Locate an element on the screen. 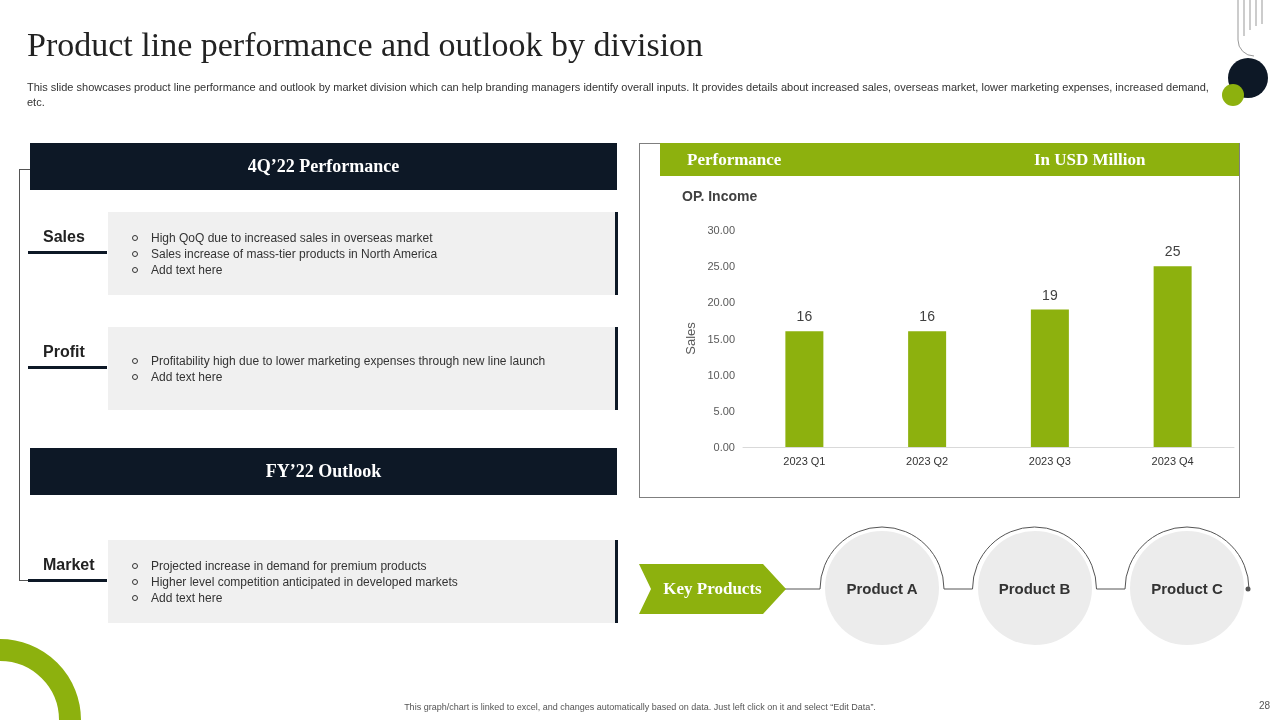 The width and height of the screenshot is (1280, 720). text: Market is located at coordinates (69, 565).